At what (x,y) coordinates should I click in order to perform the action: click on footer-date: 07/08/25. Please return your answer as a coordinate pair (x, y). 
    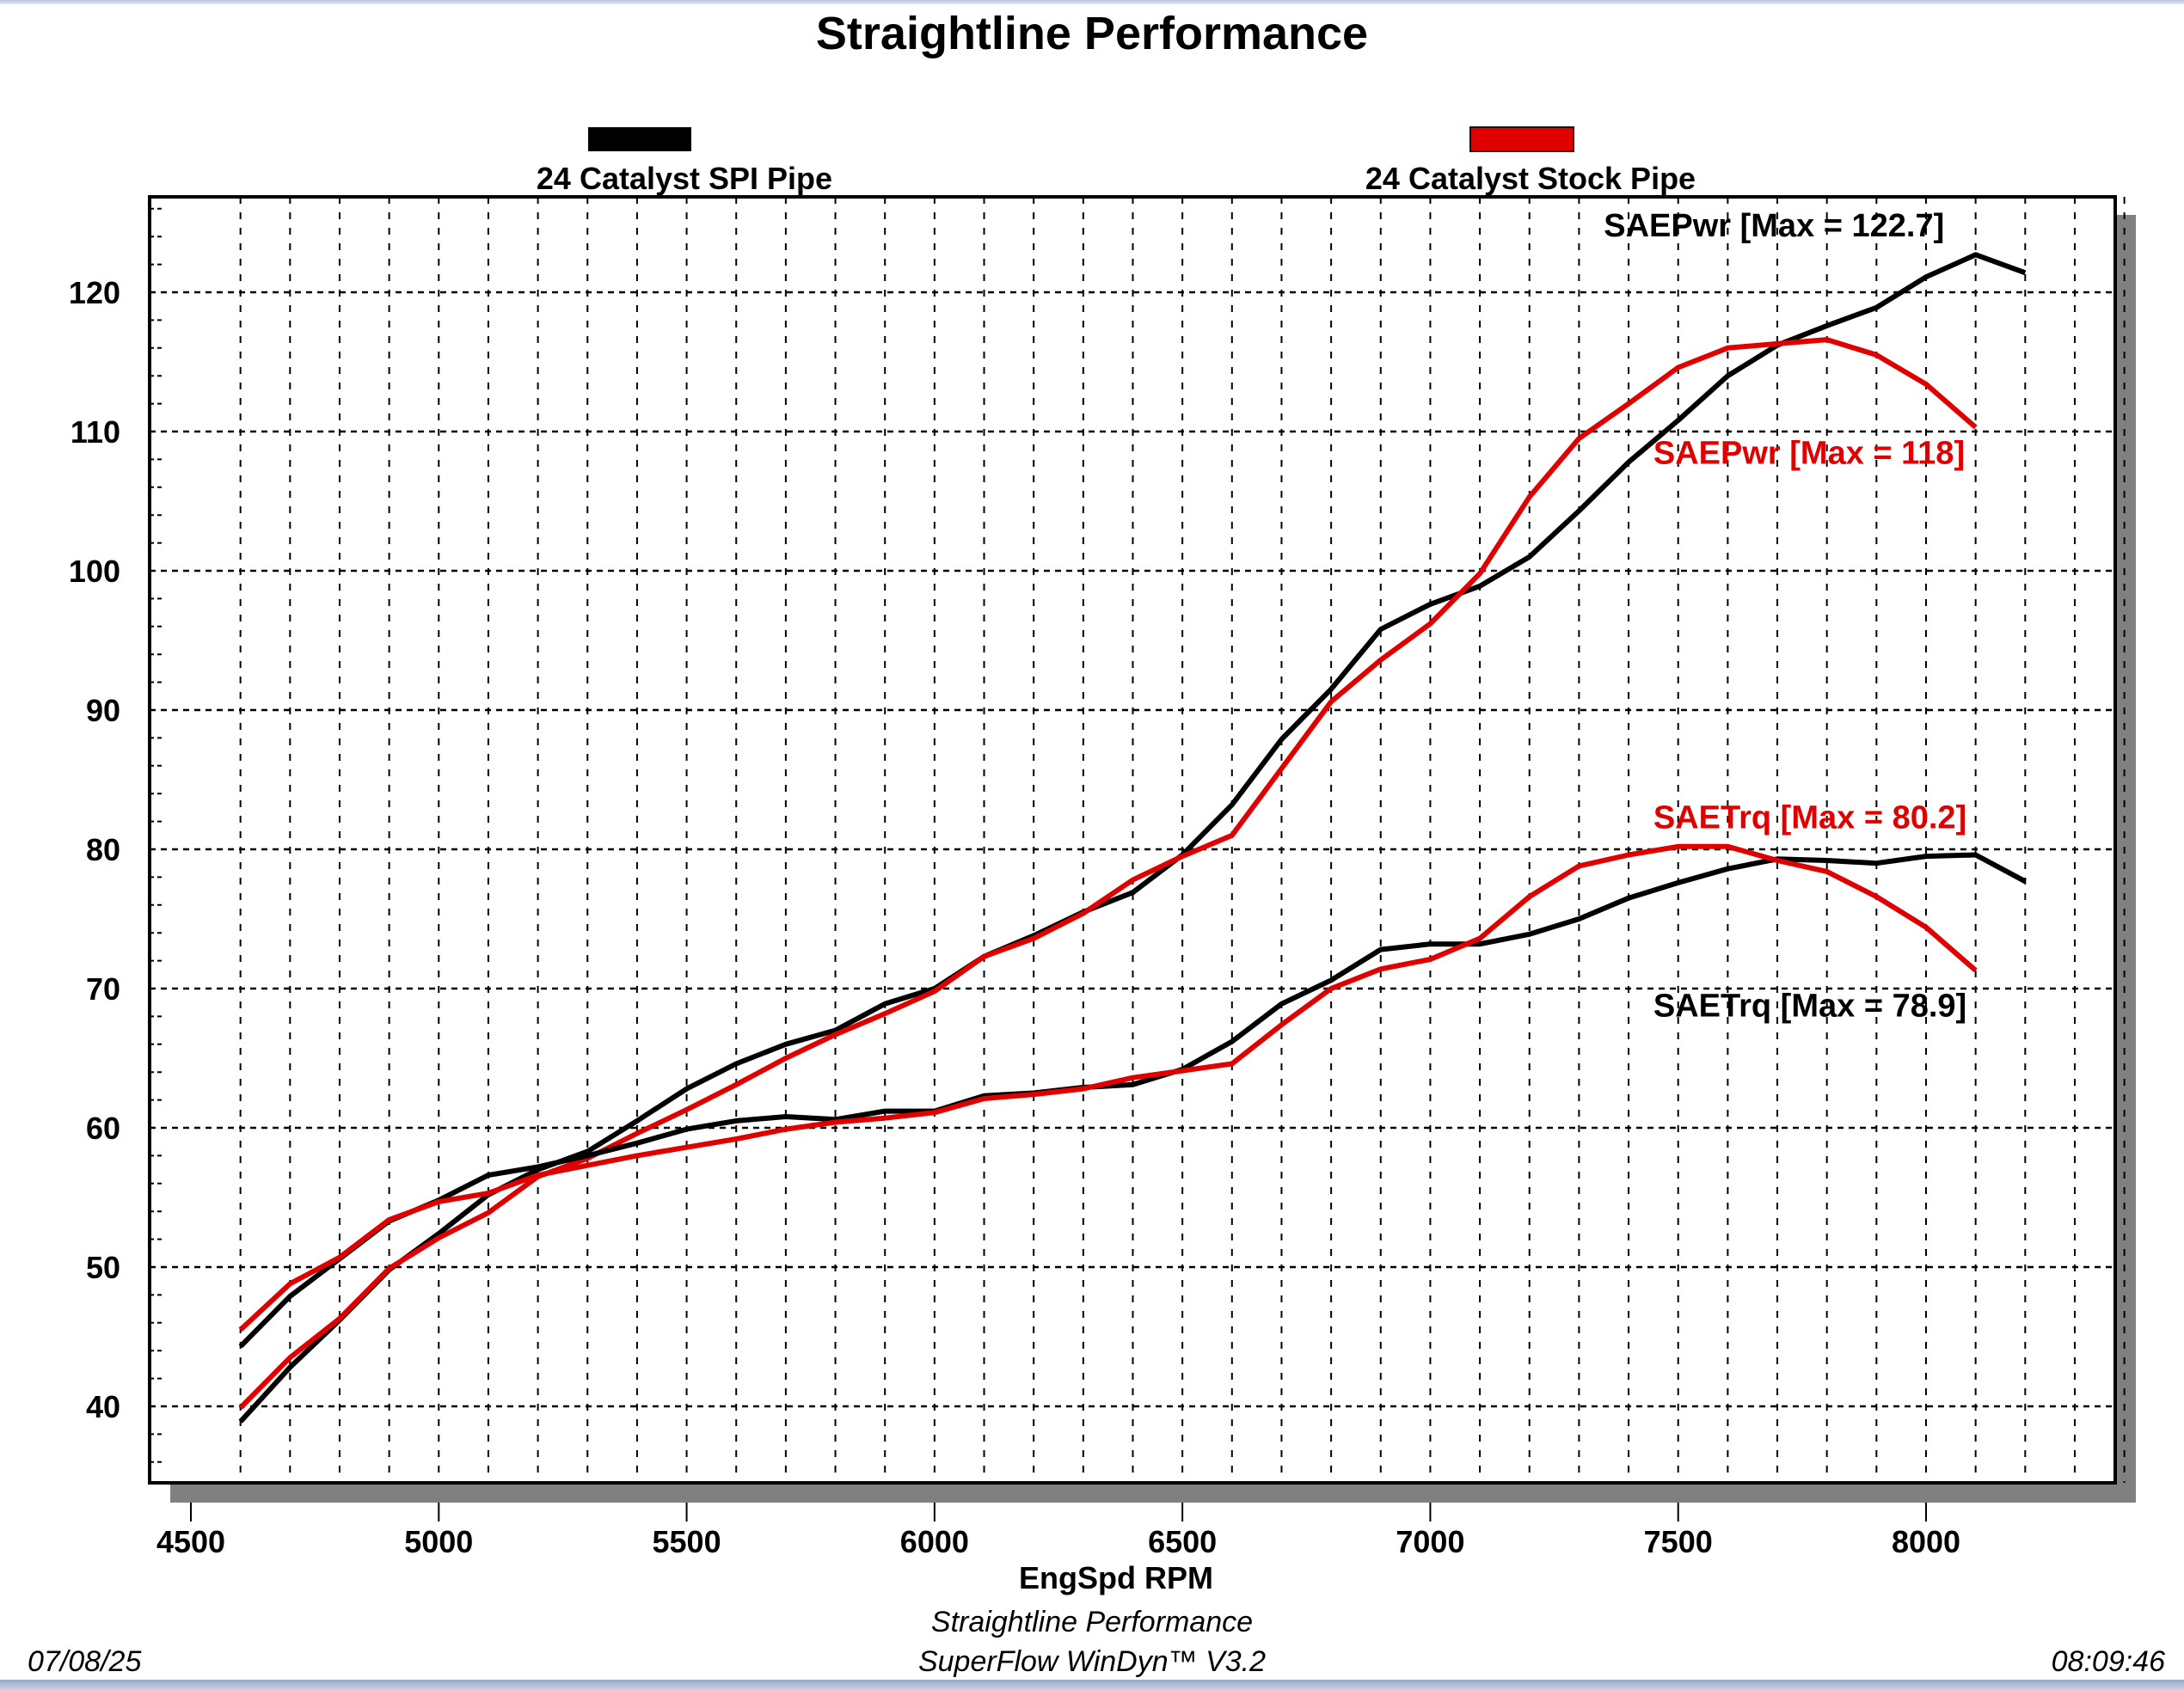
    Looking at the image, I should click on (85, 1661).